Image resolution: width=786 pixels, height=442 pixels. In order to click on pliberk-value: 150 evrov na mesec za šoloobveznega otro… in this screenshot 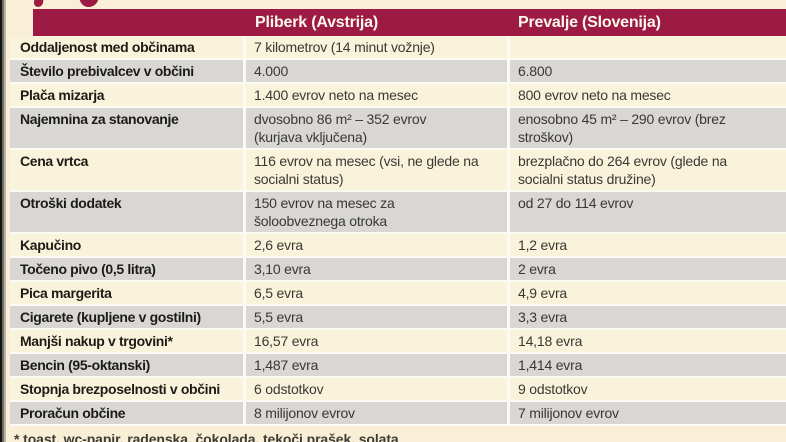, I will do `click(375, 212)`.